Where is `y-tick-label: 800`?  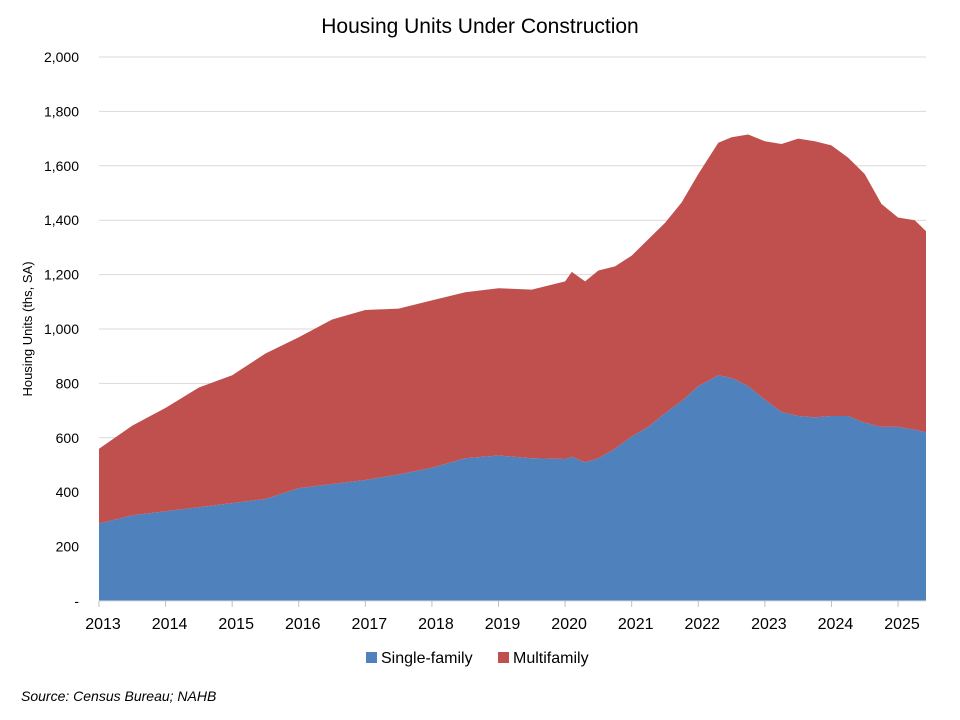
y-tick-label: 800 is located at coordinates (68, 383).